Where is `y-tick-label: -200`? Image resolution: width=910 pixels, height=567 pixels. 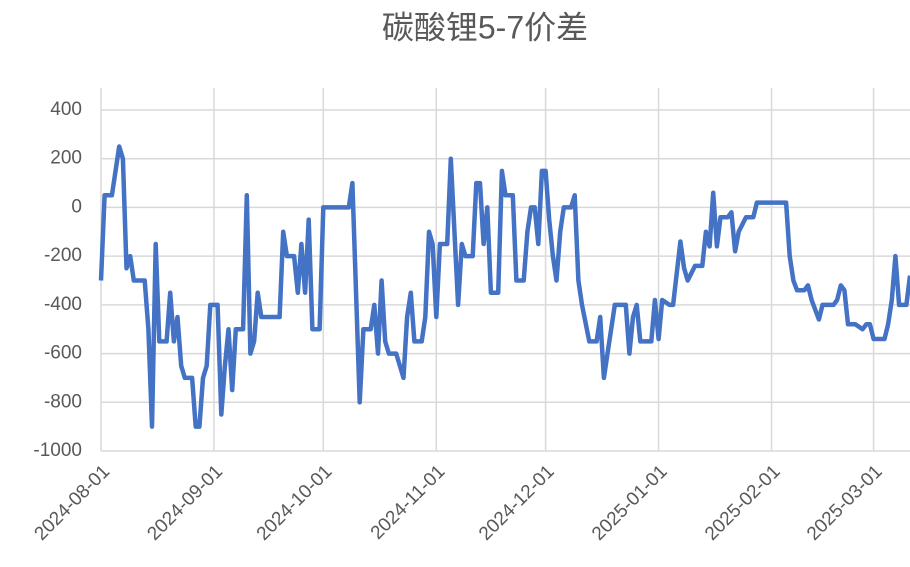
y-tick-label: -200 is located at coordinates (63, 255).